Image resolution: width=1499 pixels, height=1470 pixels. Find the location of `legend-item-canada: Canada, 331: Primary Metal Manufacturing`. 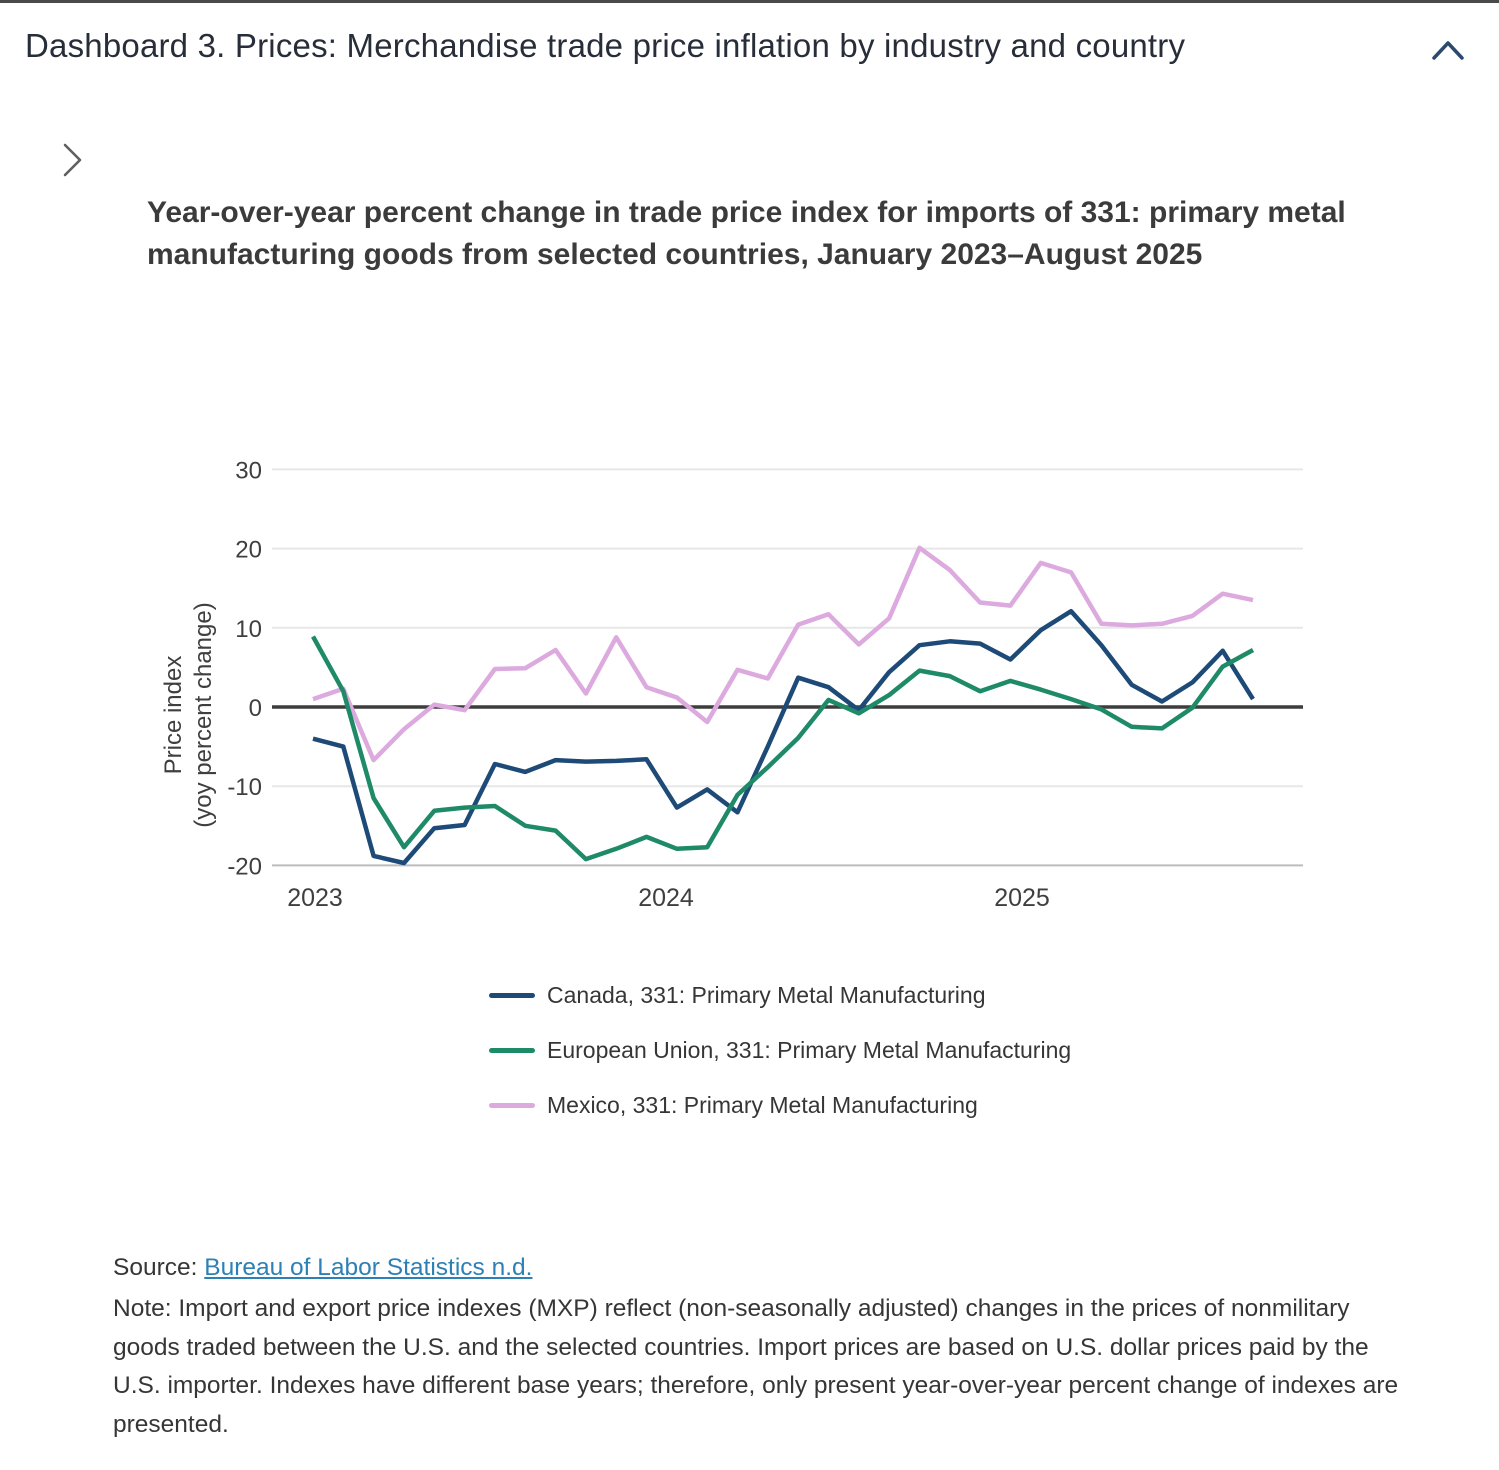

legend-item-canada: Canada, 331: Primary Metal Manufacturing is located at coordinates (780, 995).